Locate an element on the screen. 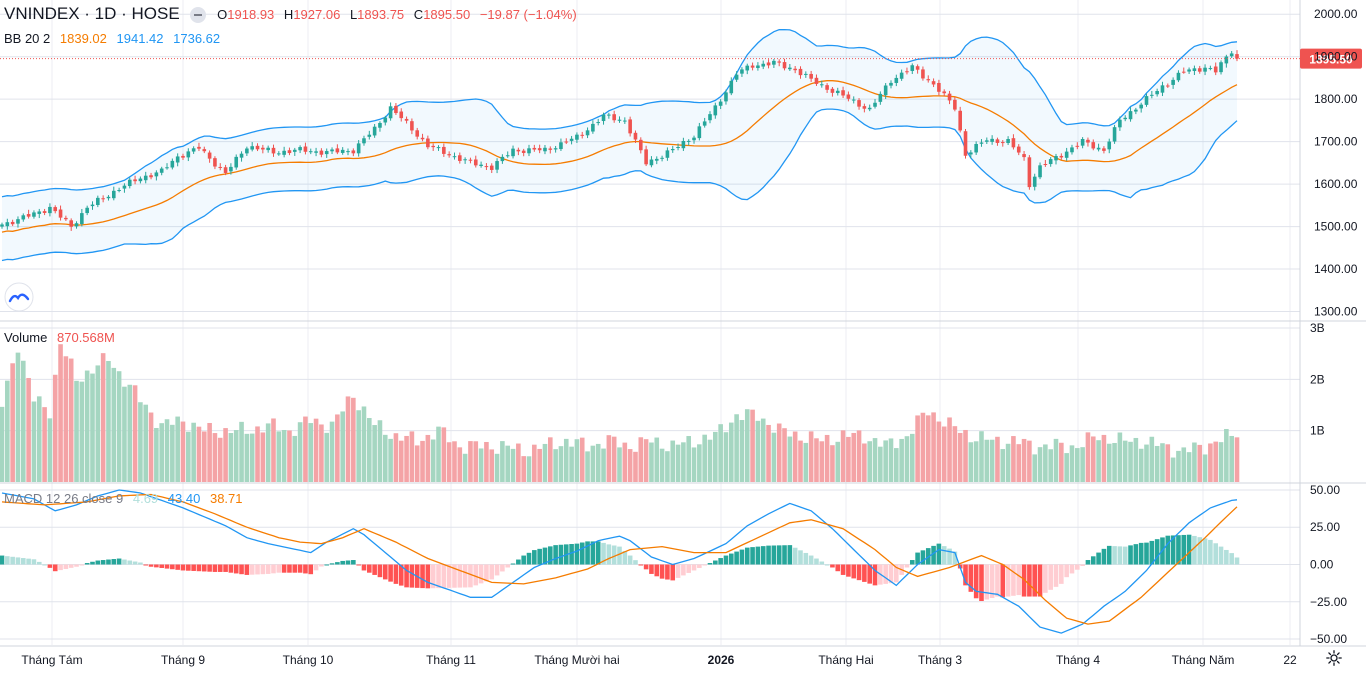 The width and height of the screenshot is (1366, 677). symbol-title: VNINDEX · 1D · HOSE is located at coordinates (92, 13).